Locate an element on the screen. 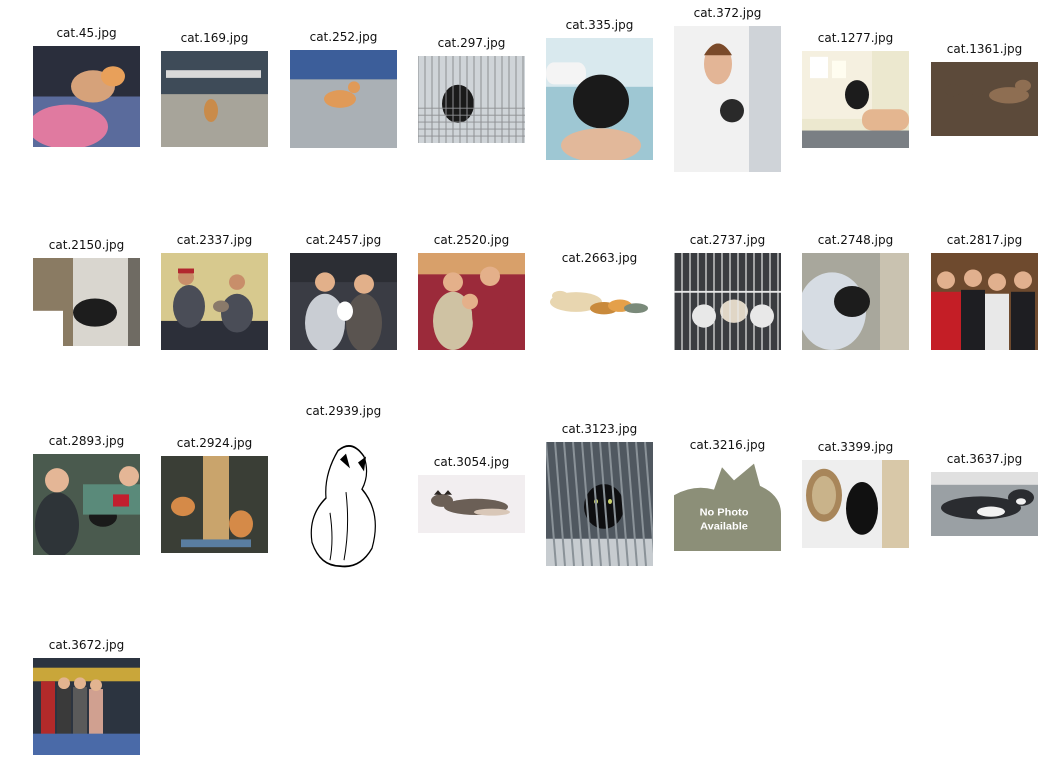 The image size is (1048, 759). thumbnail-card: cat.297.jpg is located at coordinates (471, 89).